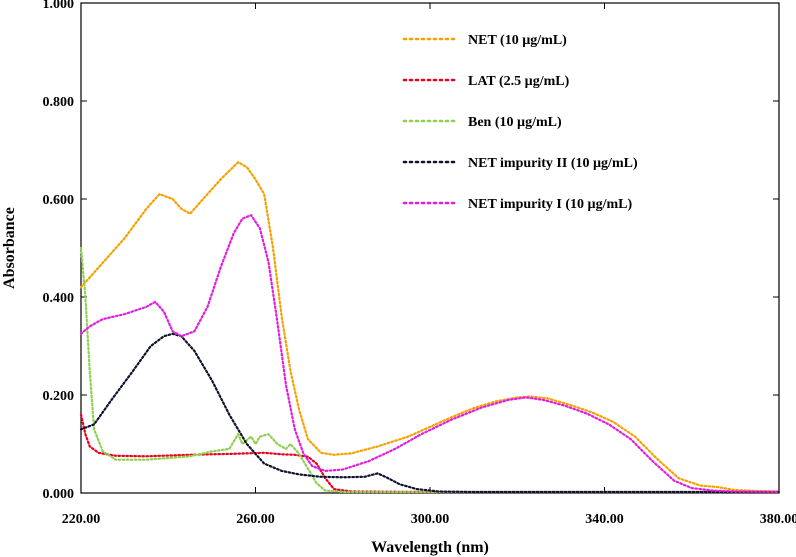 The width and height of the screenshot is (796, 557). I want to click on legend-label-1: NET (10 µg/mL), so click(517, 40).